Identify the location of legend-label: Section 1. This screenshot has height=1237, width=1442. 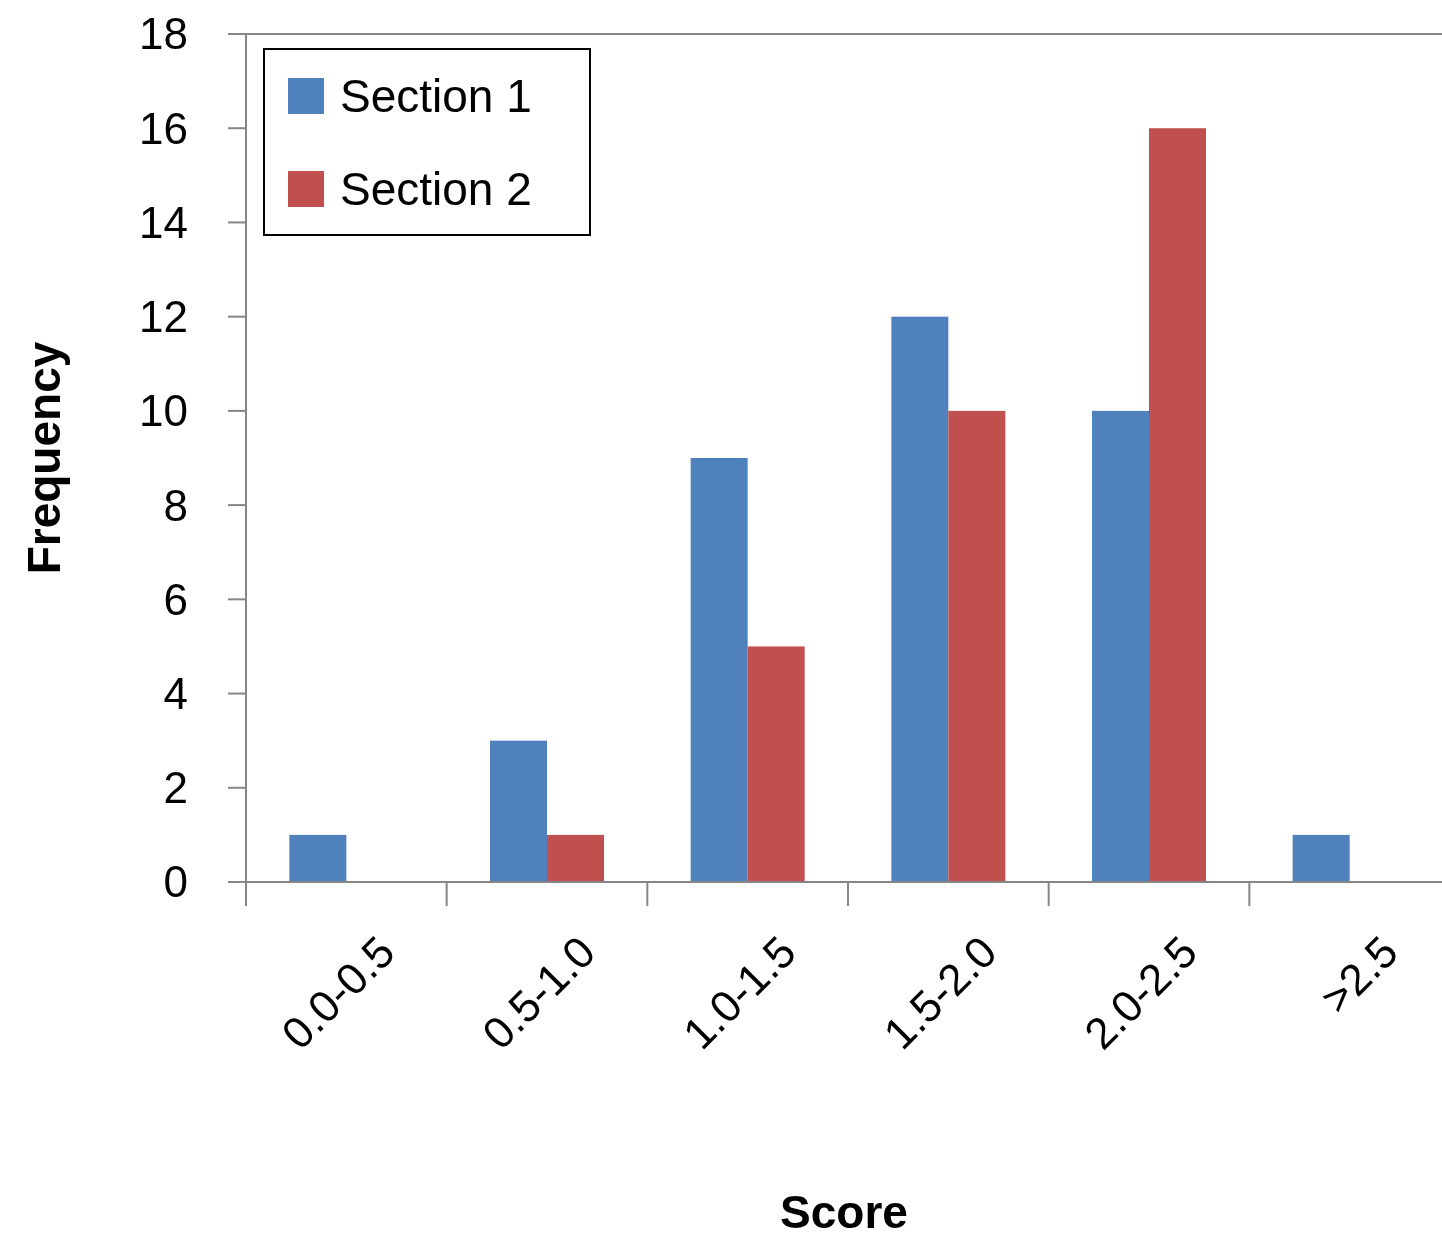
(436, 96).